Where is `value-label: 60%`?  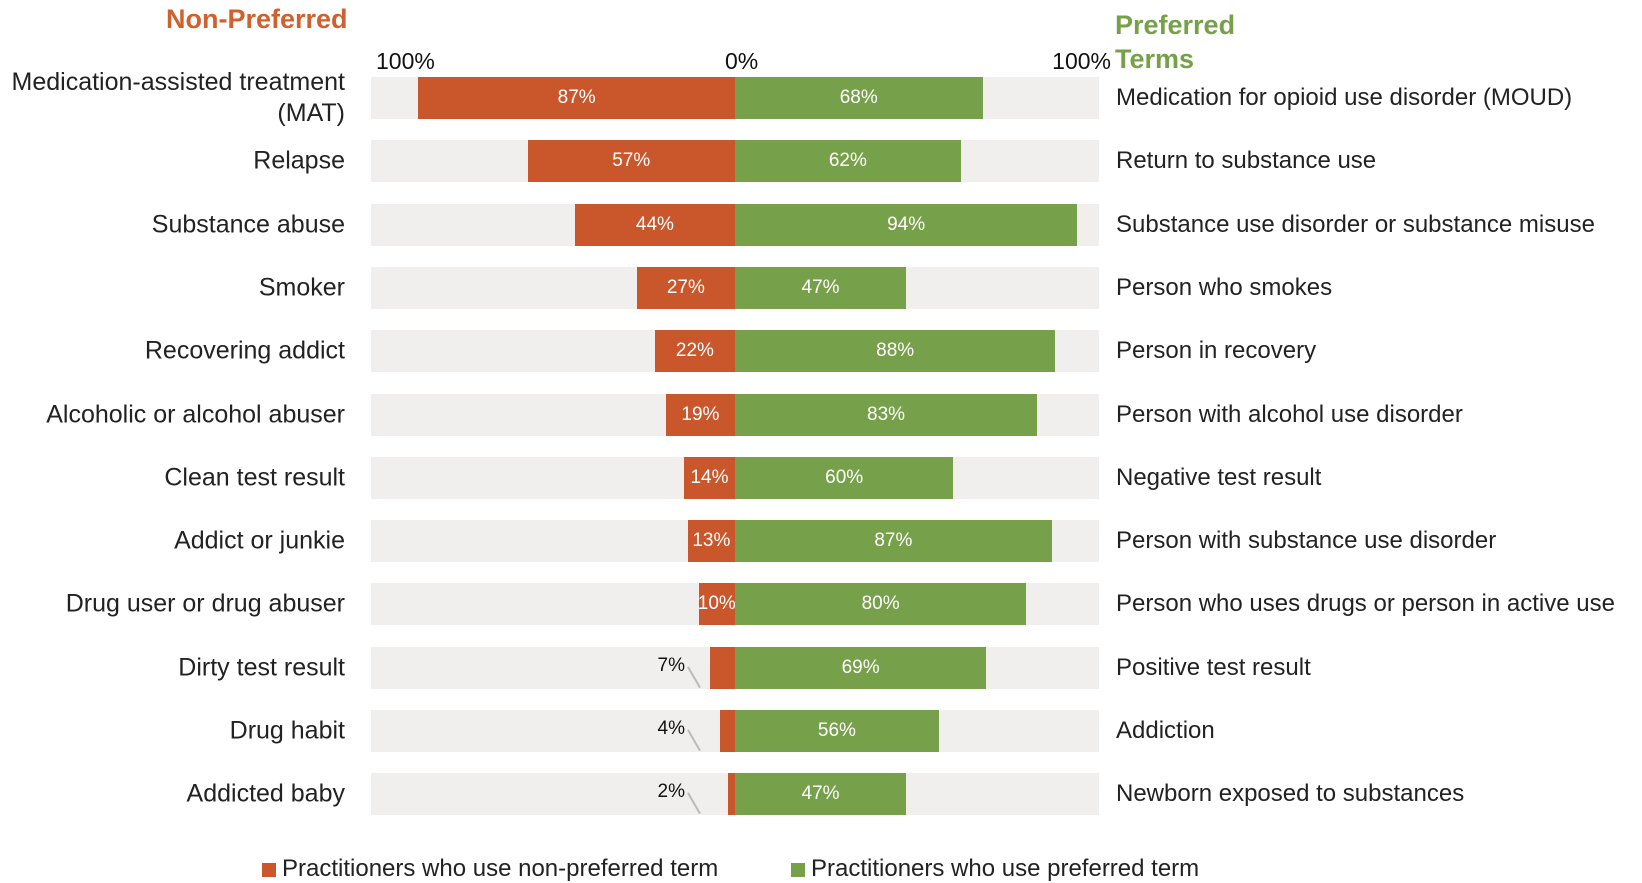
value-label: 60% is located at coordinates (844, 477).